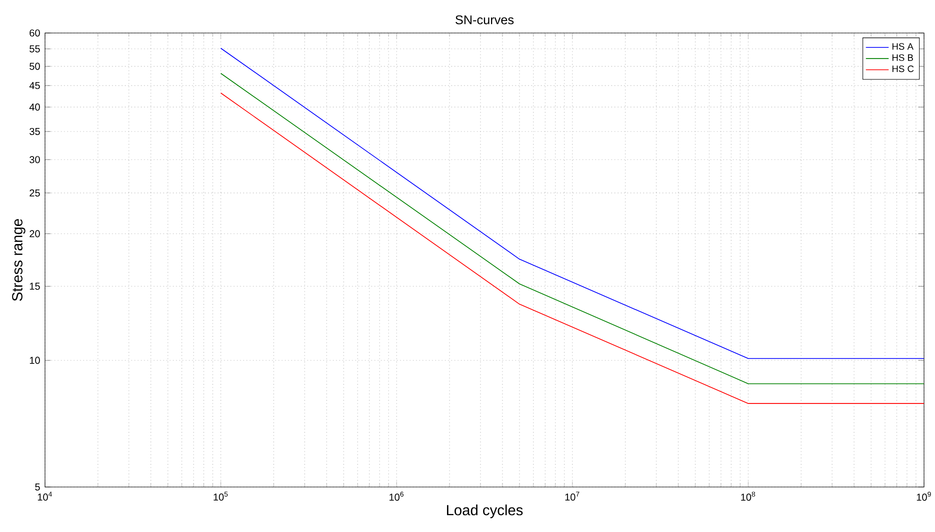 The image size is (935, 532). What do you see at coordinates (34, 86) in the screenshot?
I see `y-tick-label: 45` at bounding box center [34, 86].